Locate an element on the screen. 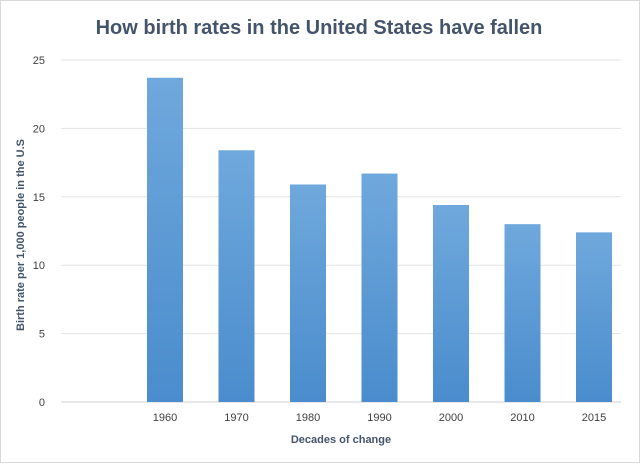 The width and height of the screenshot is (640, 464). bar-2010 is located at coordinates (522, 313).